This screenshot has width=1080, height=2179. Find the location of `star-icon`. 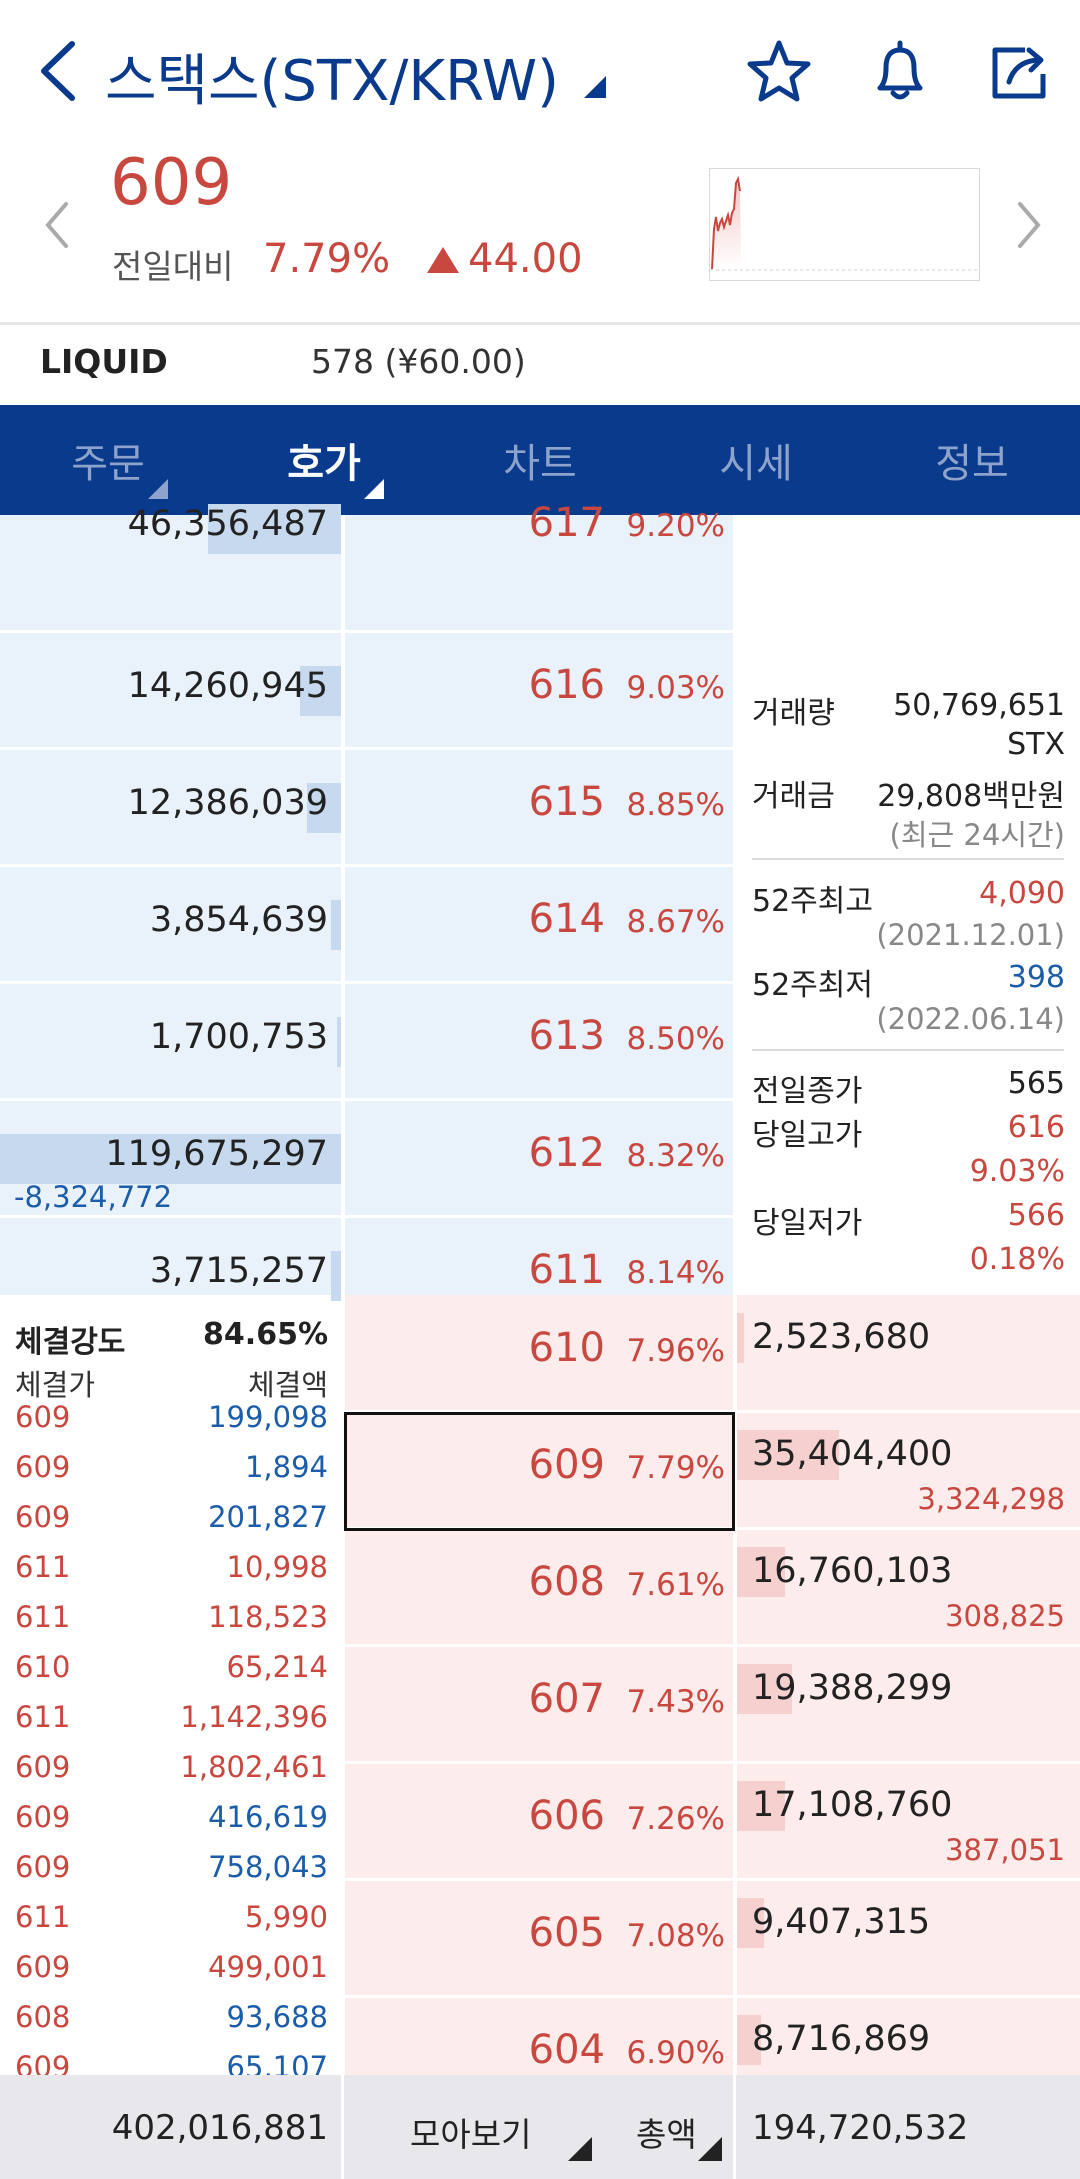

star-icon is located at coordinates (779, 72).